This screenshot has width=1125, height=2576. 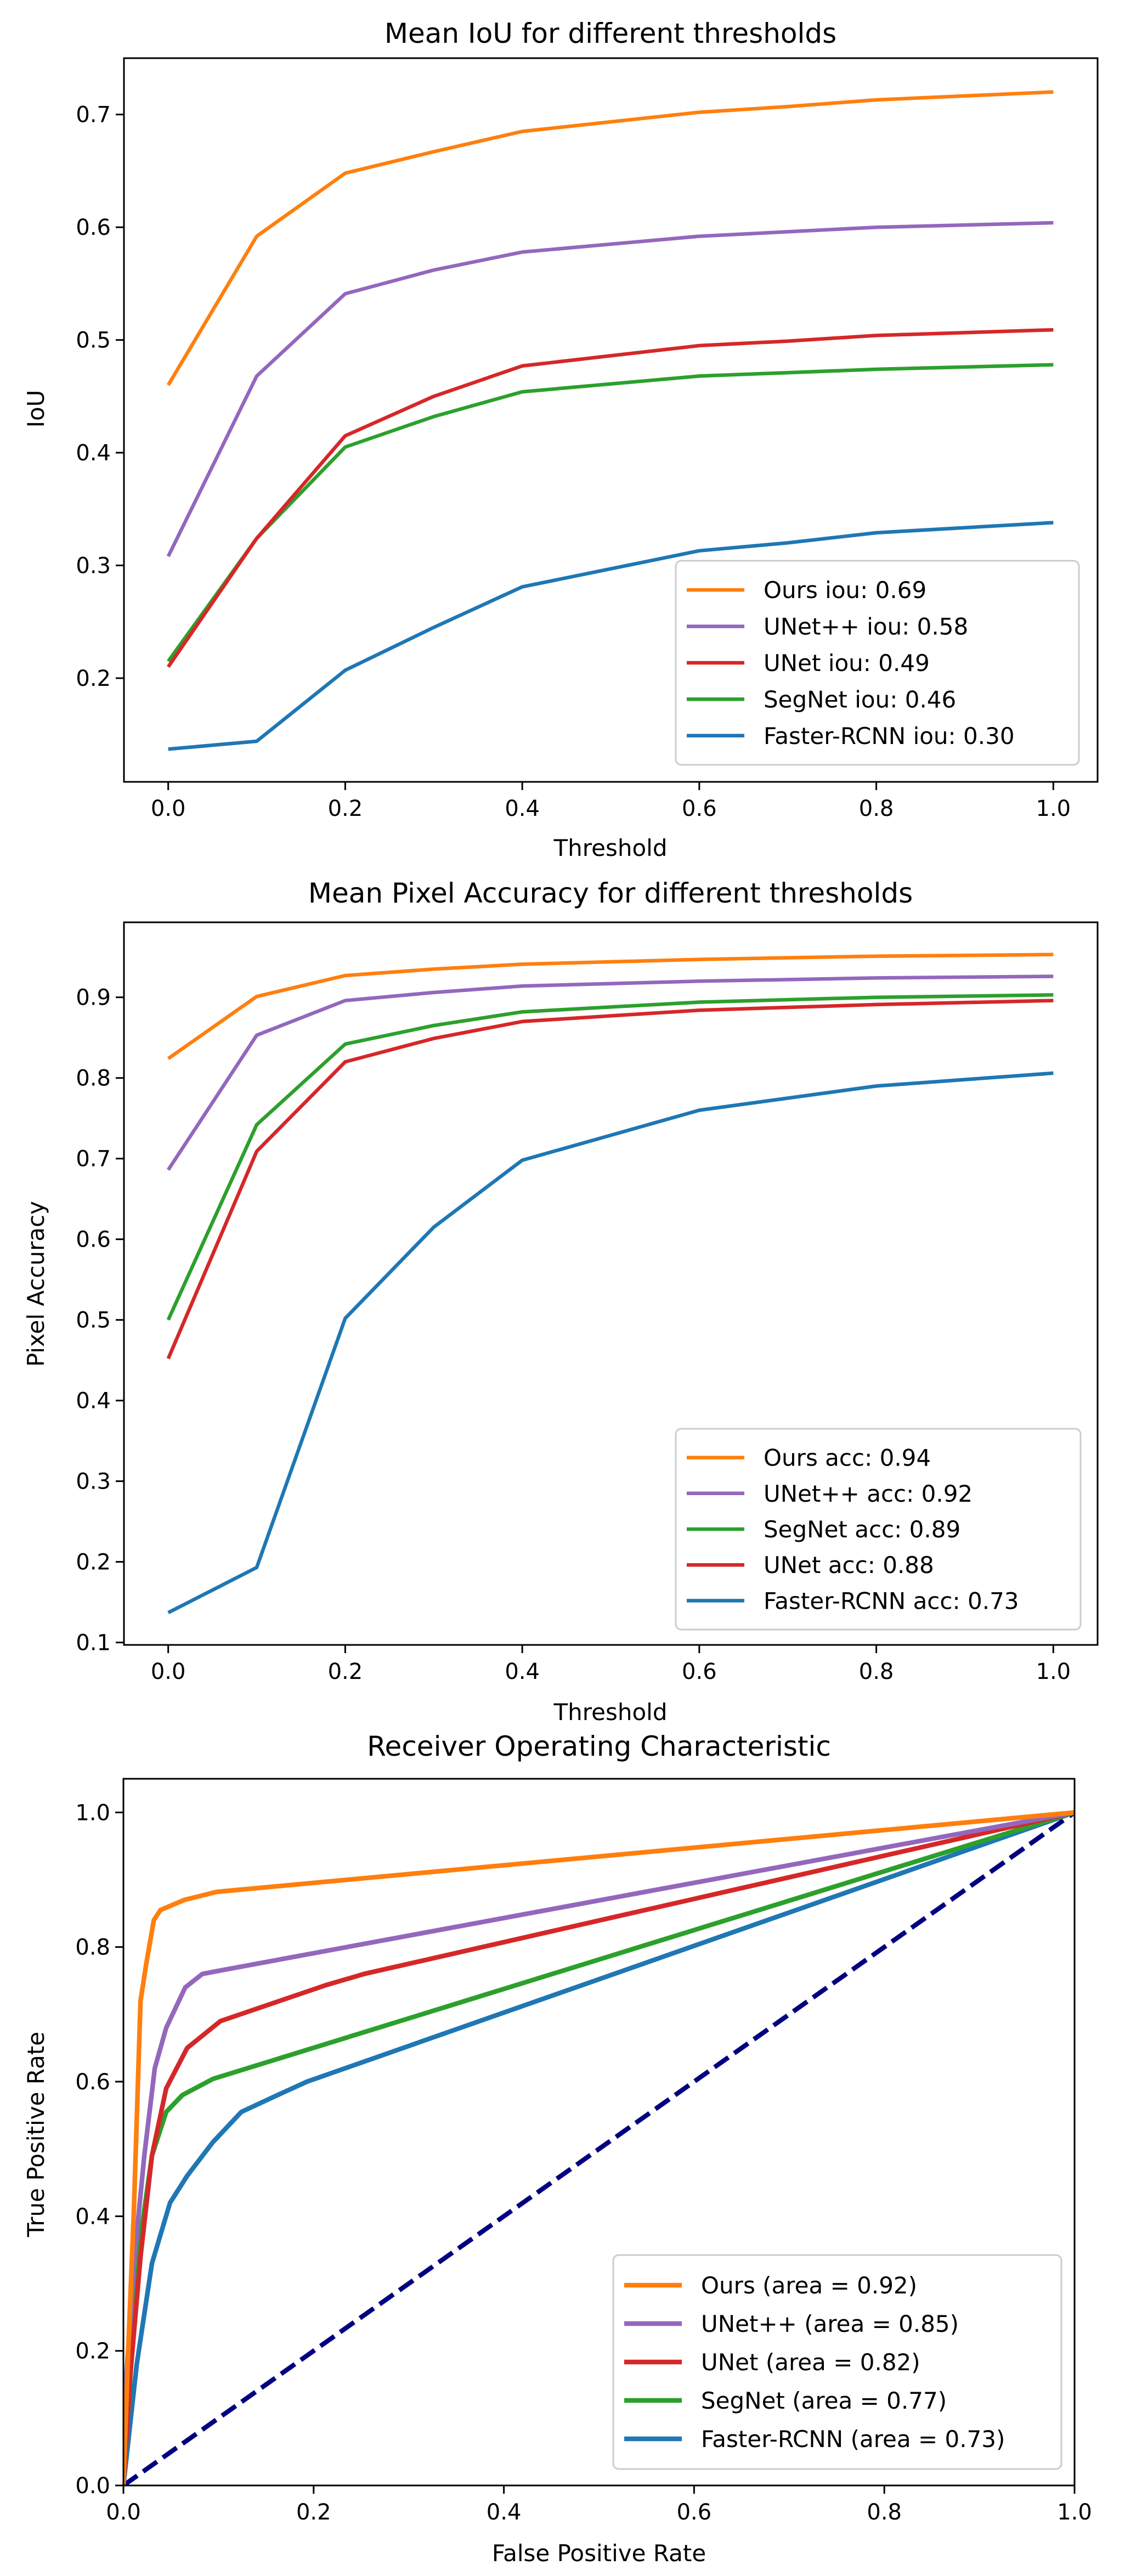 I want to click on legend-label: UNet iou: 0.49, so click(x=847, y=664).